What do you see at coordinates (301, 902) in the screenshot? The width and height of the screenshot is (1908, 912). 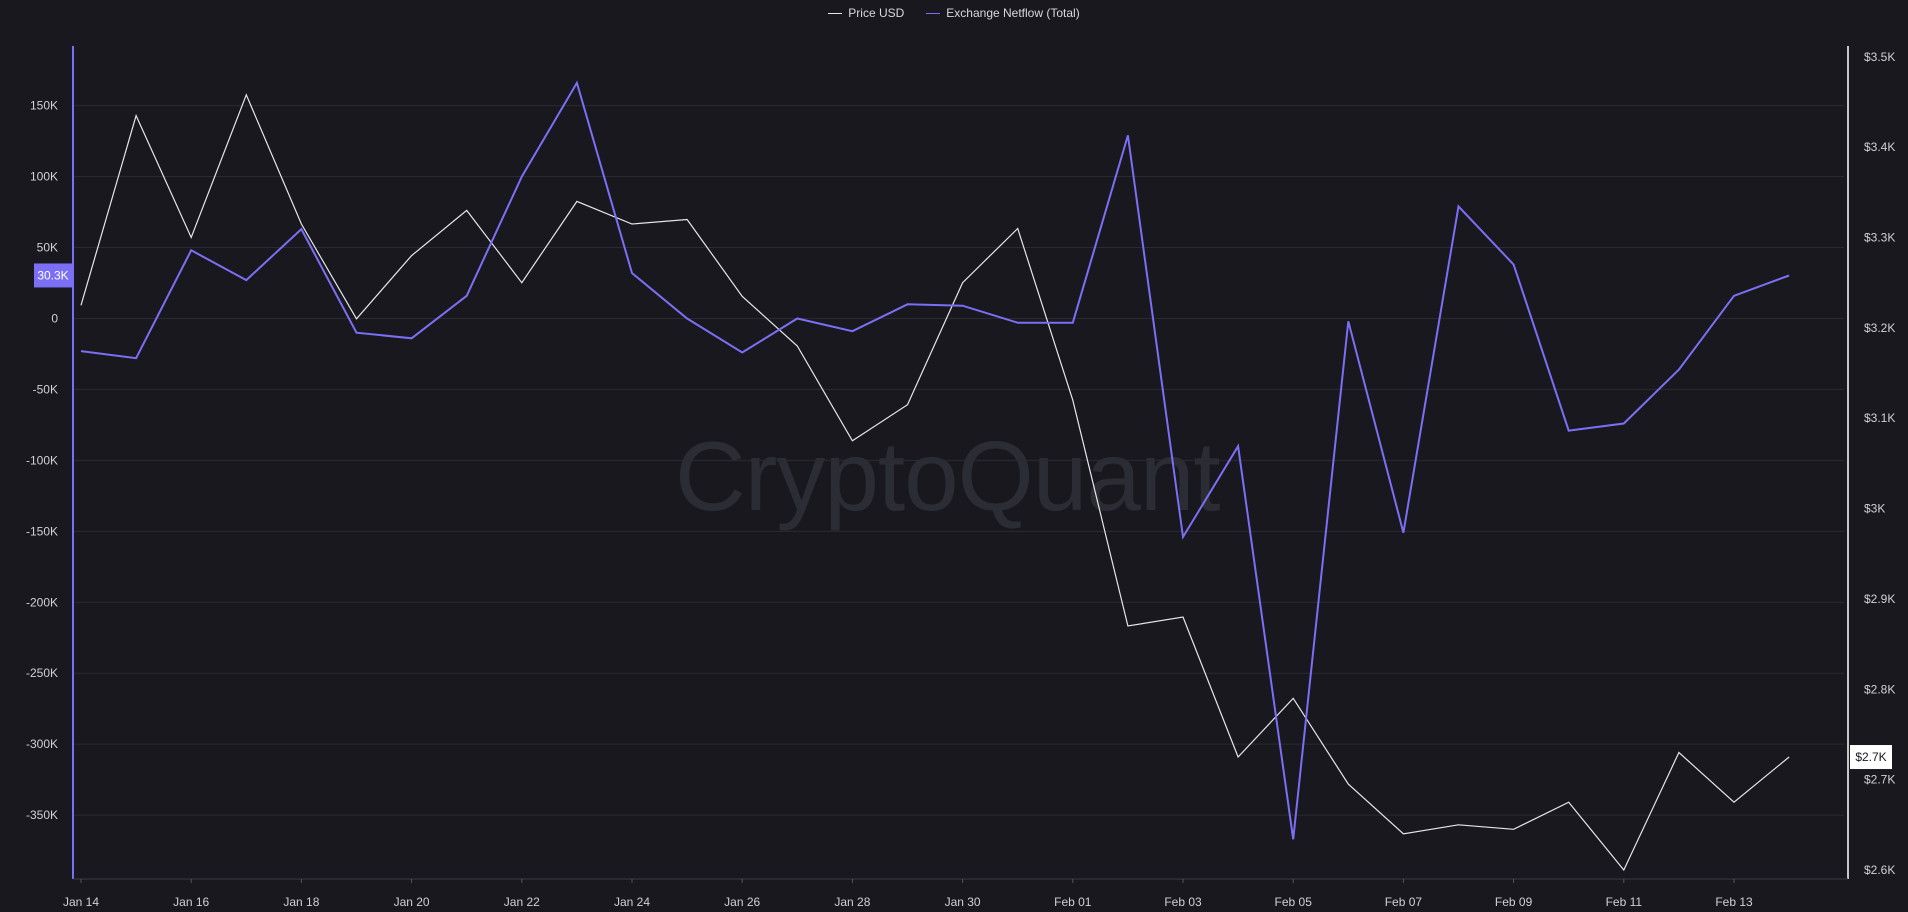 I see `x-tick-label: Jan 18` at bounding box center [301, 902].